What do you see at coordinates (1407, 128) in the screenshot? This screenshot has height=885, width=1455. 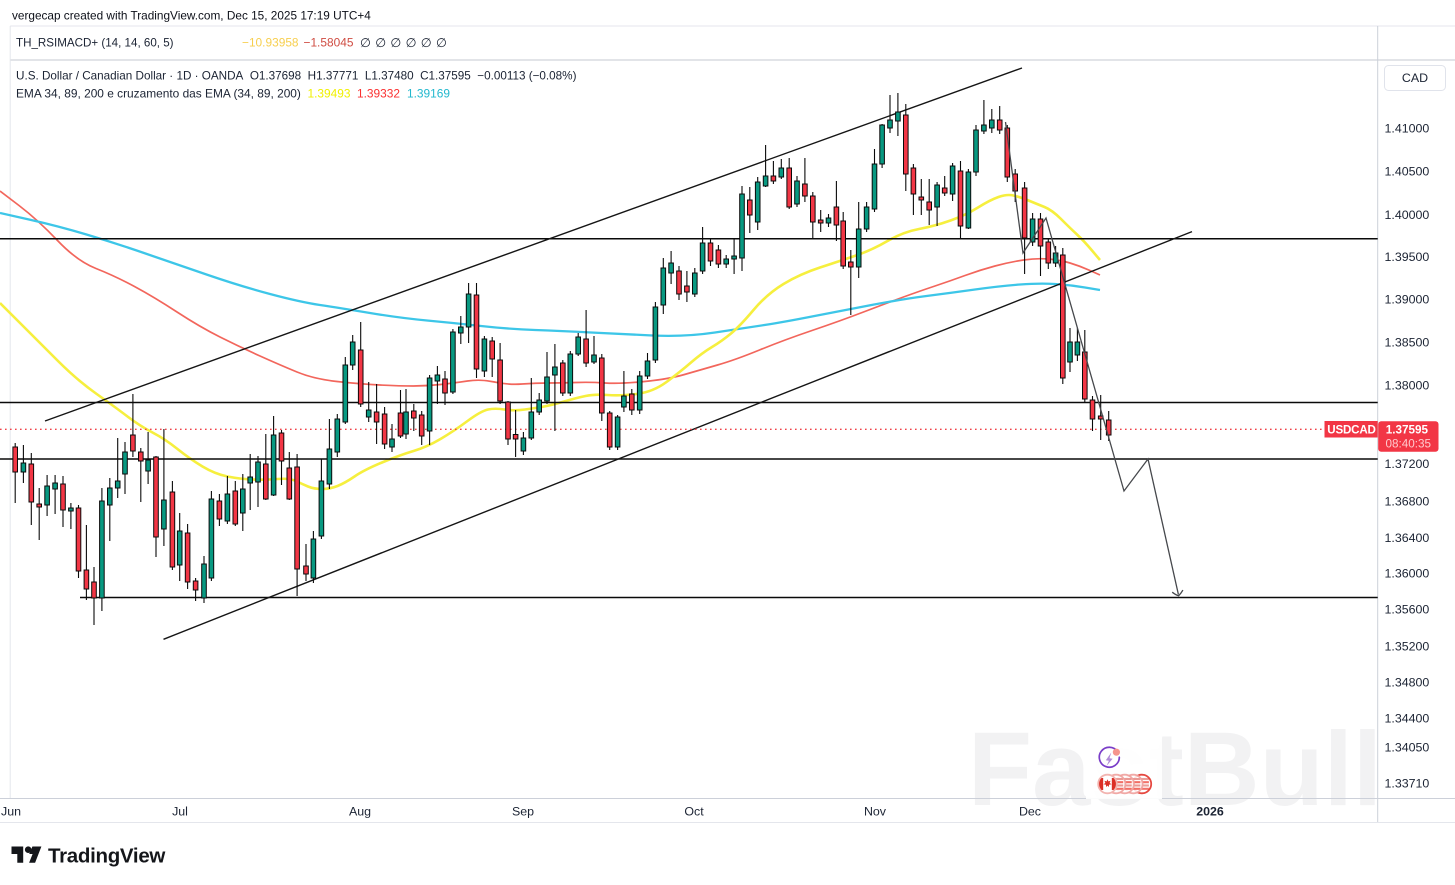 I see `svg-text: 1.41000` at bounding box center [1407, 128].